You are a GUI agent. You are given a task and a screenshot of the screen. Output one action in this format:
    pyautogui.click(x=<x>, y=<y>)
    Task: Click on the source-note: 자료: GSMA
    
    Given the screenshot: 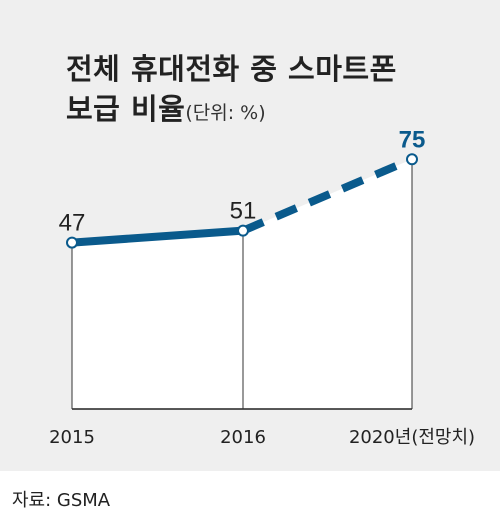 What is the action you would take?
    pyautogui.click(x=61, y=500)
    